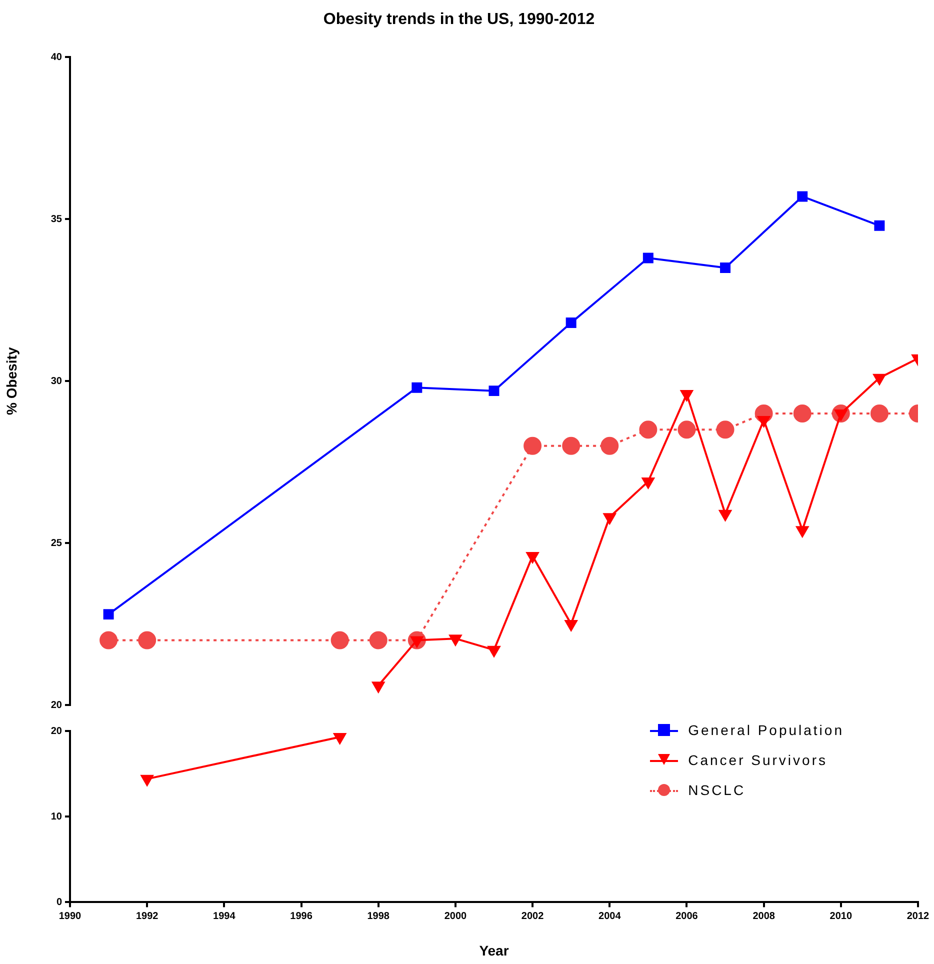 This screenshot has height=964, width=934. I want to click on x-axis-title: Year, so click(494, 950).